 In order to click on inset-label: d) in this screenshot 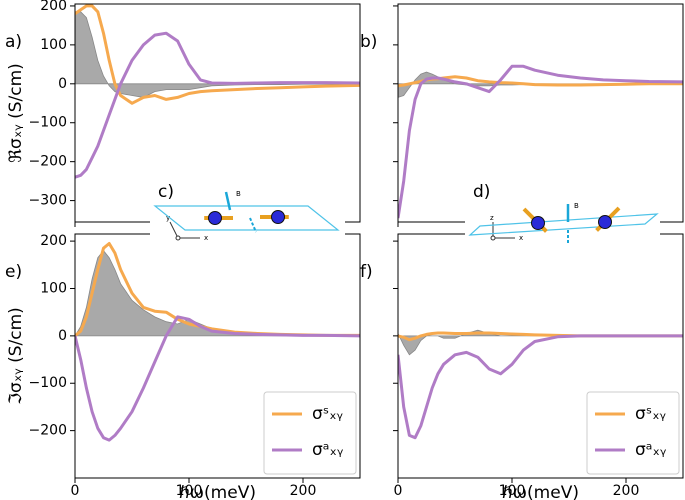, I will do `click(481, 192)`.